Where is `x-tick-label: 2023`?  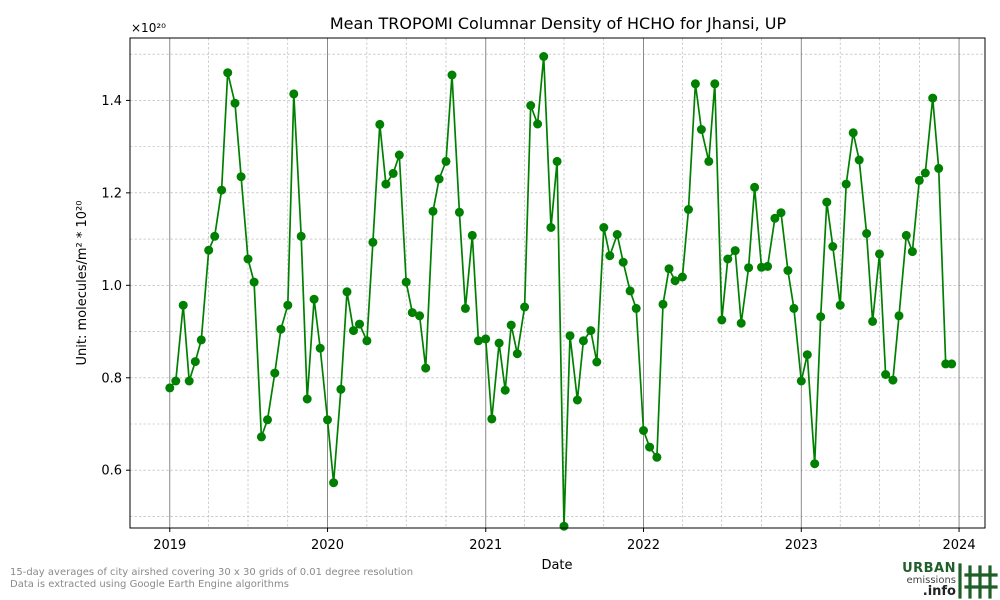
x-tick-label: 2023 is located at coordinates (801, 545).